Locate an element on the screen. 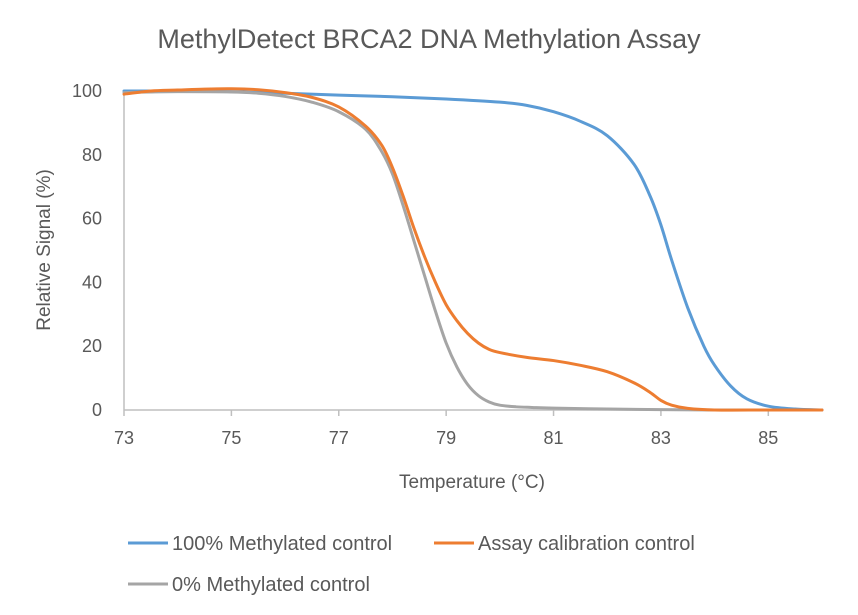 Image resolution: width=858 pixels, height=615 pixels. y-ticks: 0 20 40 60 80 100 is located at coordinates (87, 250).